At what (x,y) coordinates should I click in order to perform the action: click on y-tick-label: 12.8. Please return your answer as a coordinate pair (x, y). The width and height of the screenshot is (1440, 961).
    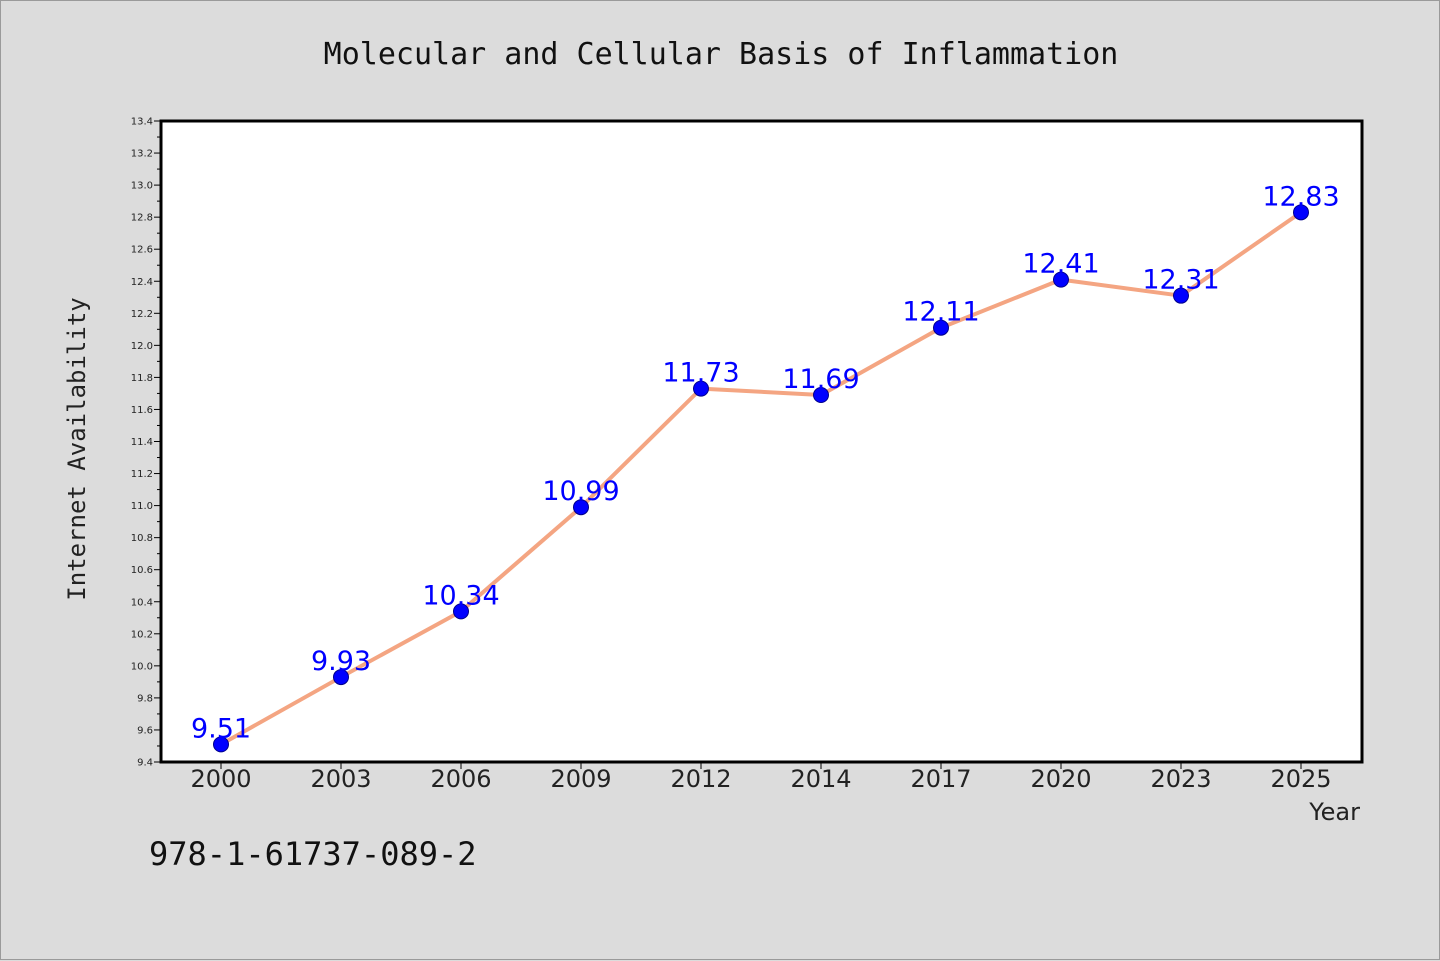
    Looking at the image, I should click on (142, 218).